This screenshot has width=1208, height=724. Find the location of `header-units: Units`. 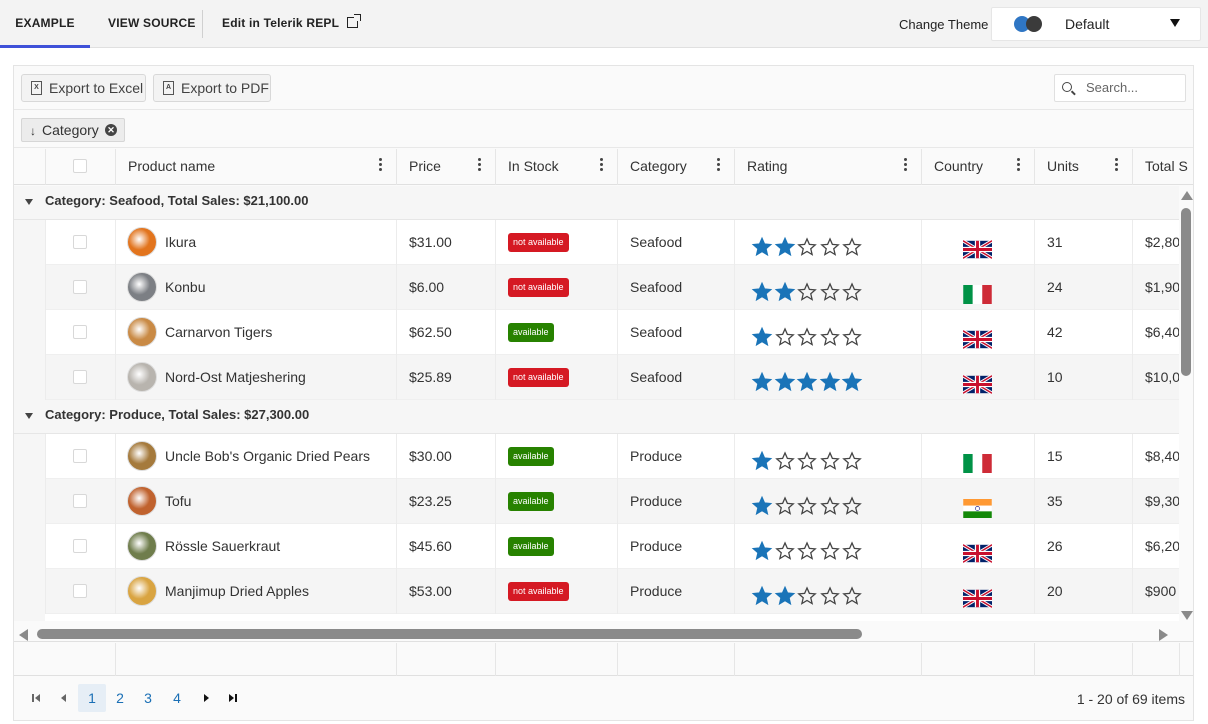

header-units: Units is located at coordinates (1083, 167).